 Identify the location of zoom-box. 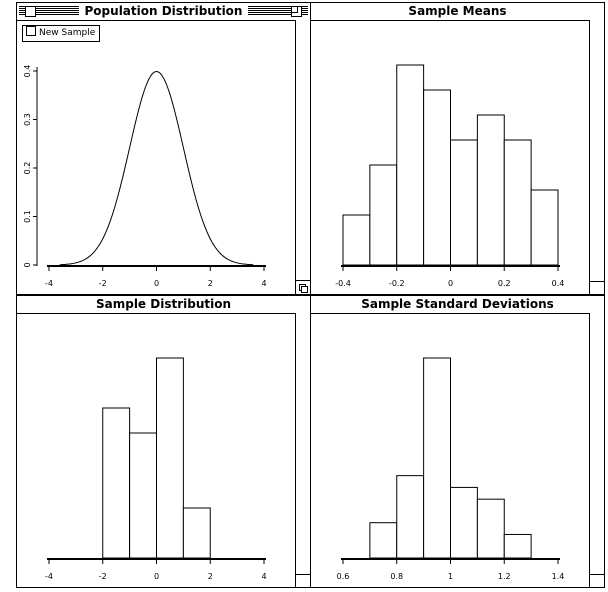
(296, 11).